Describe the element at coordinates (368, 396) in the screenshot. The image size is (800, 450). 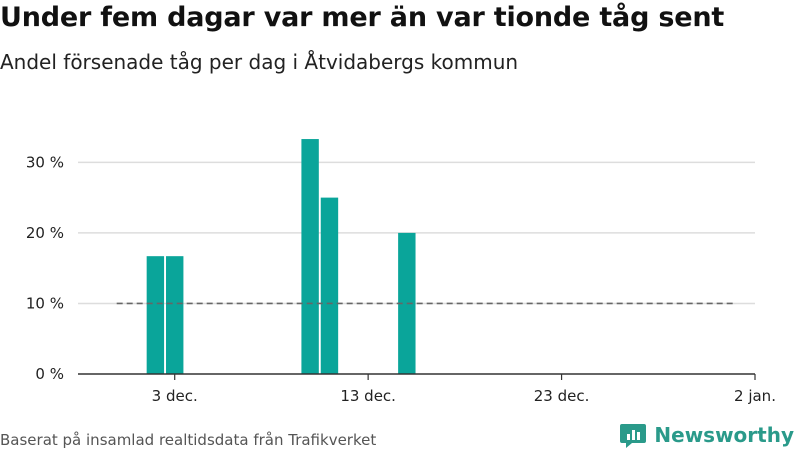
I see `x-tick-label: 13 dec.` at that location.